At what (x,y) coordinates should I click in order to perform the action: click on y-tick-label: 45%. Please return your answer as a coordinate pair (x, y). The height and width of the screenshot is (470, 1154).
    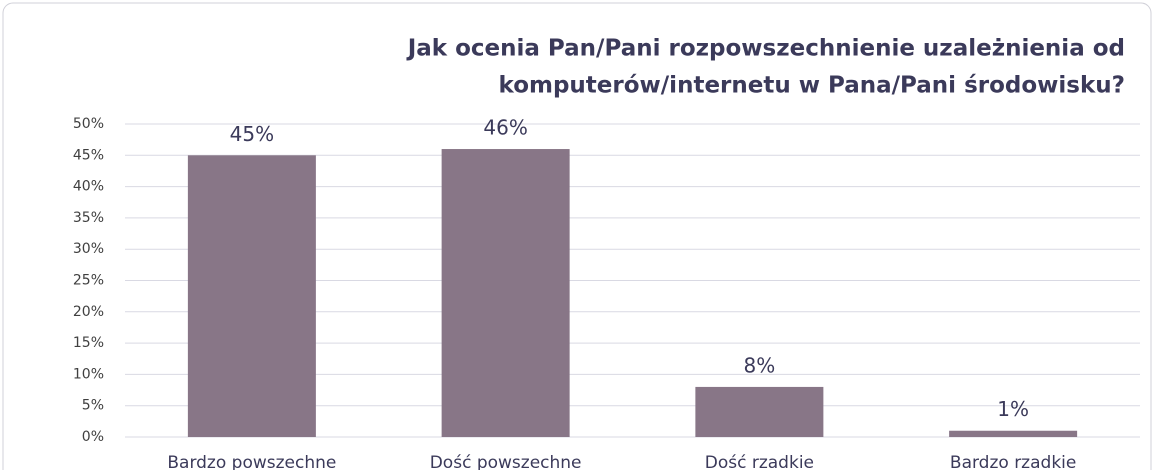
    Looking at the image, I should click on (88, 155).